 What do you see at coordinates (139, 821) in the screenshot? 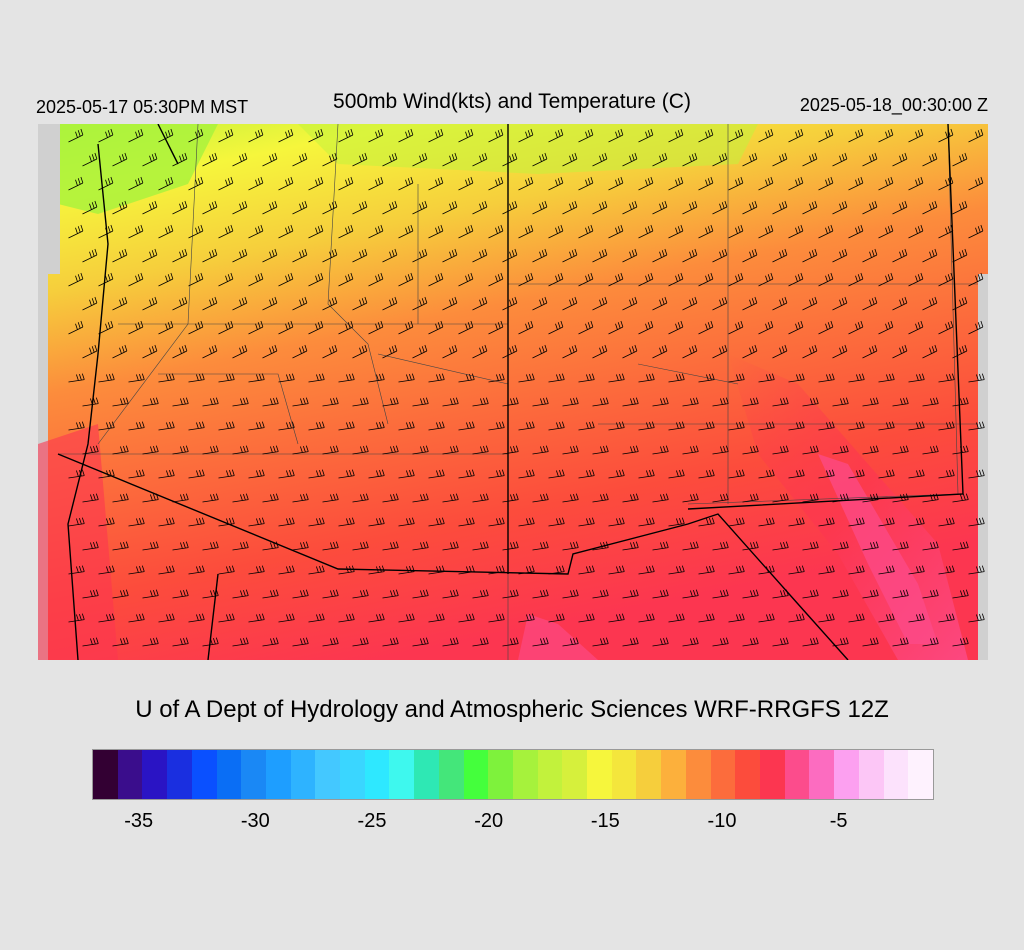
I see `colorbar-tick-label: -35` at bounding box center [139, 821].